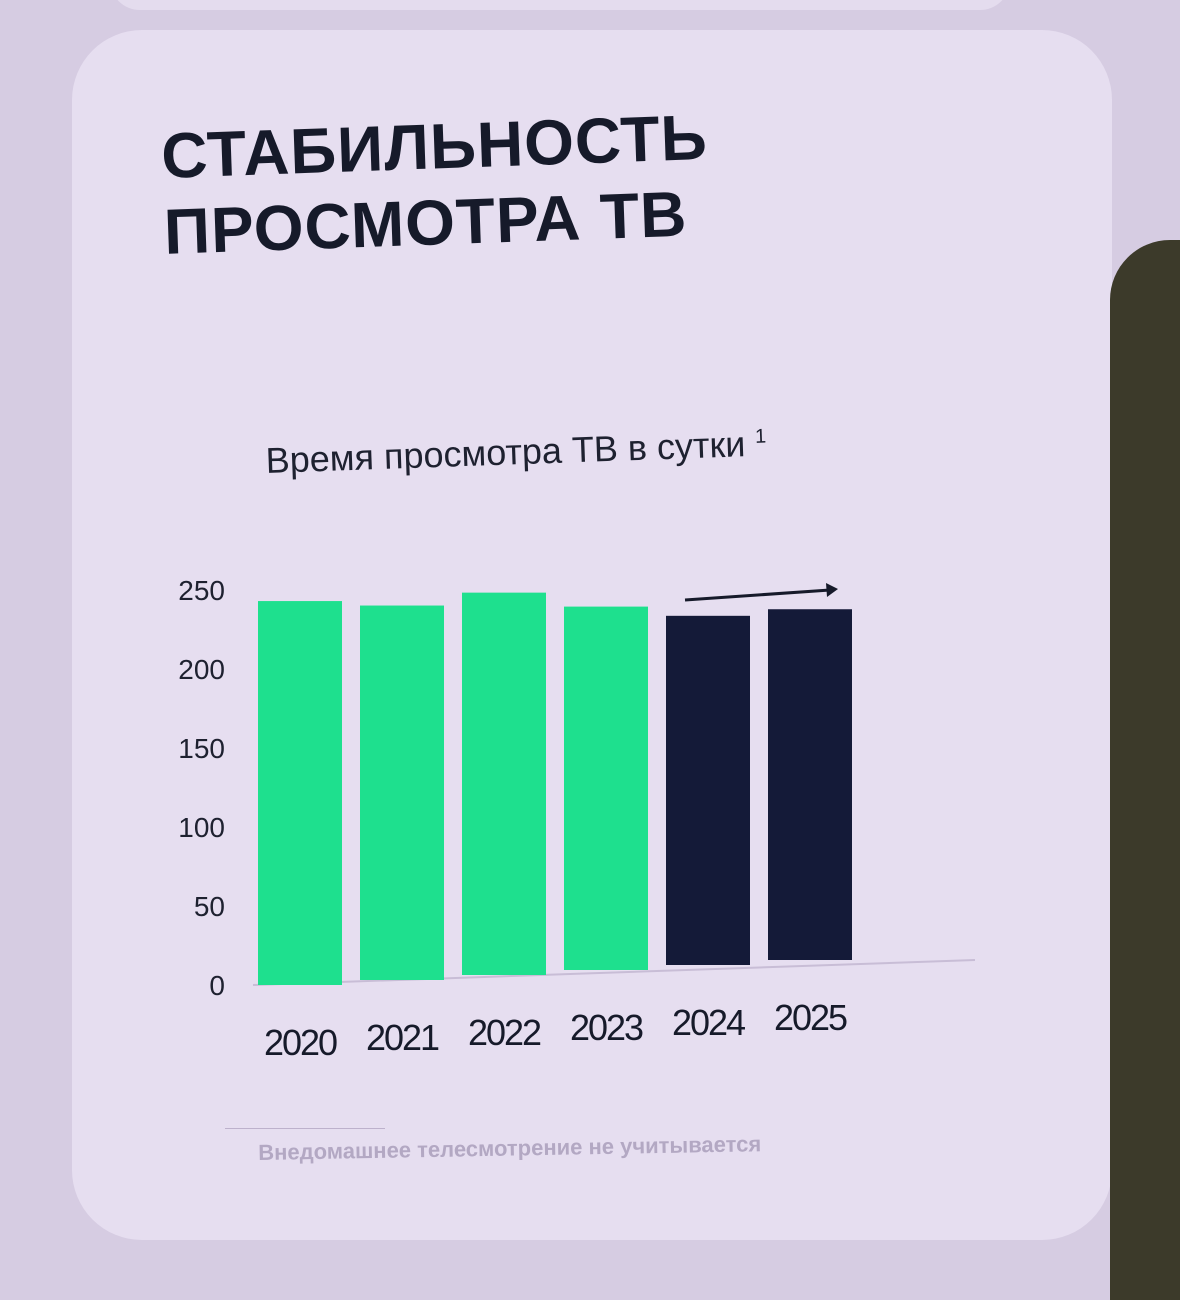 The image size is (1180, 1300). What do you see at coordinates (614, 972) in the screenshot?
I see `x-axis-line` at bounding box center [614, 972].